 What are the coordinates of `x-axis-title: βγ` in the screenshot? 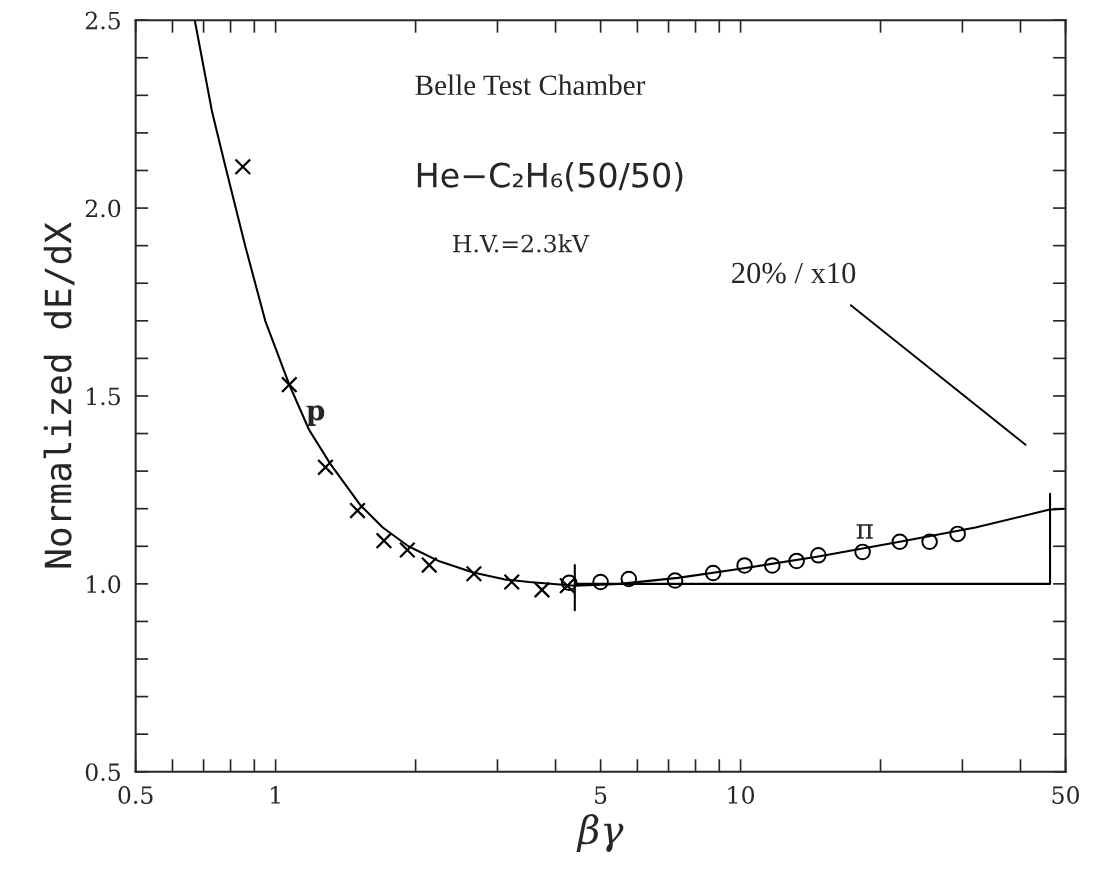 It's located at (600, 833).